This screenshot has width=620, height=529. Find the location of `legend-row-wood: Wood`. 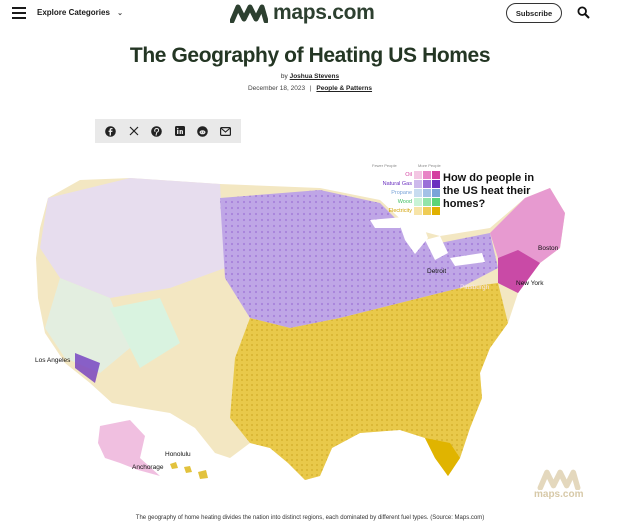

legend-row-wood: Wood is located at coordinates (432, 202).